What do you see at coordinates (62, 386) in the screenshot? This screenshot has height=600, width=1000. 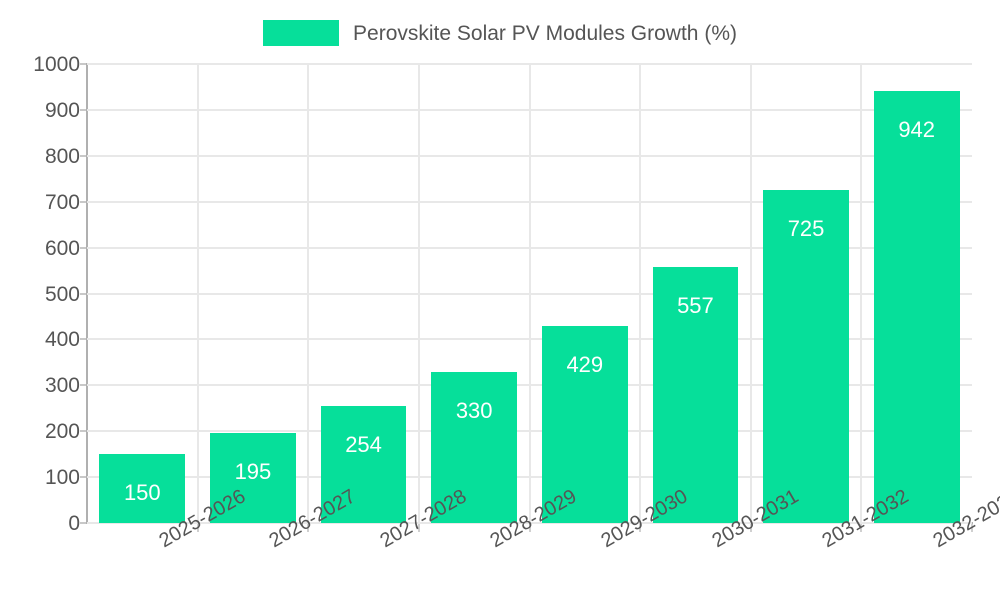 I see `y-axis-tick-label: 300` at bounding box center [62, 386].